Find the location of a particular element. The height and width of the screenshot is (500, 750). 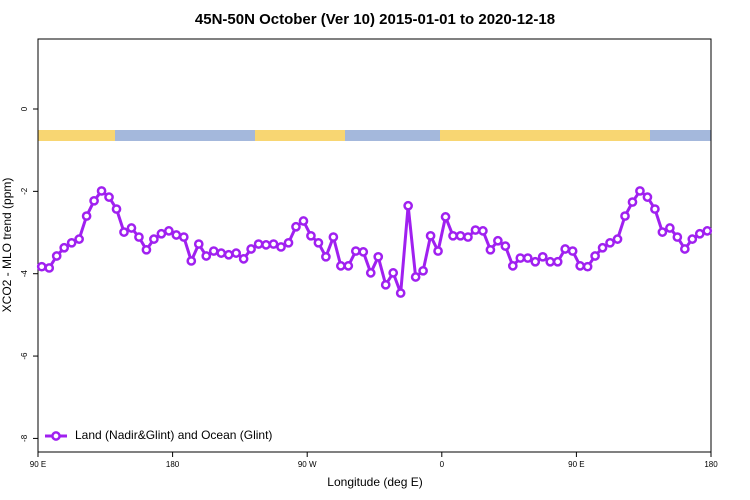

legend-marker is located at coordinates (56, 436).